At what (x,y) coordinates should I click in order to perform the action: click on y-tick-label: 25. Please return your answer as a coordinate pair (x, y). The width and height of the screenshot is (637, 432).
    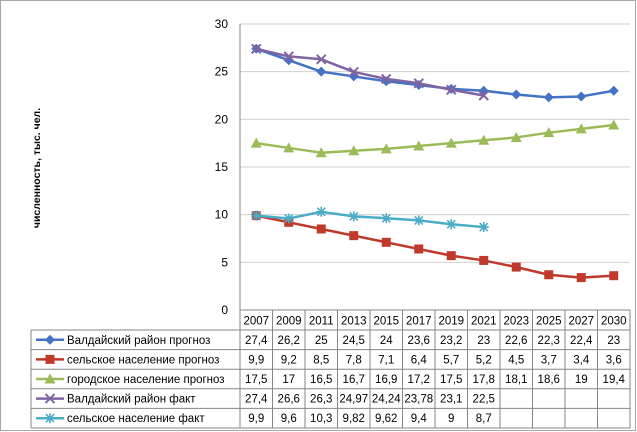
    Looking at the image, I should click on (222, 72).